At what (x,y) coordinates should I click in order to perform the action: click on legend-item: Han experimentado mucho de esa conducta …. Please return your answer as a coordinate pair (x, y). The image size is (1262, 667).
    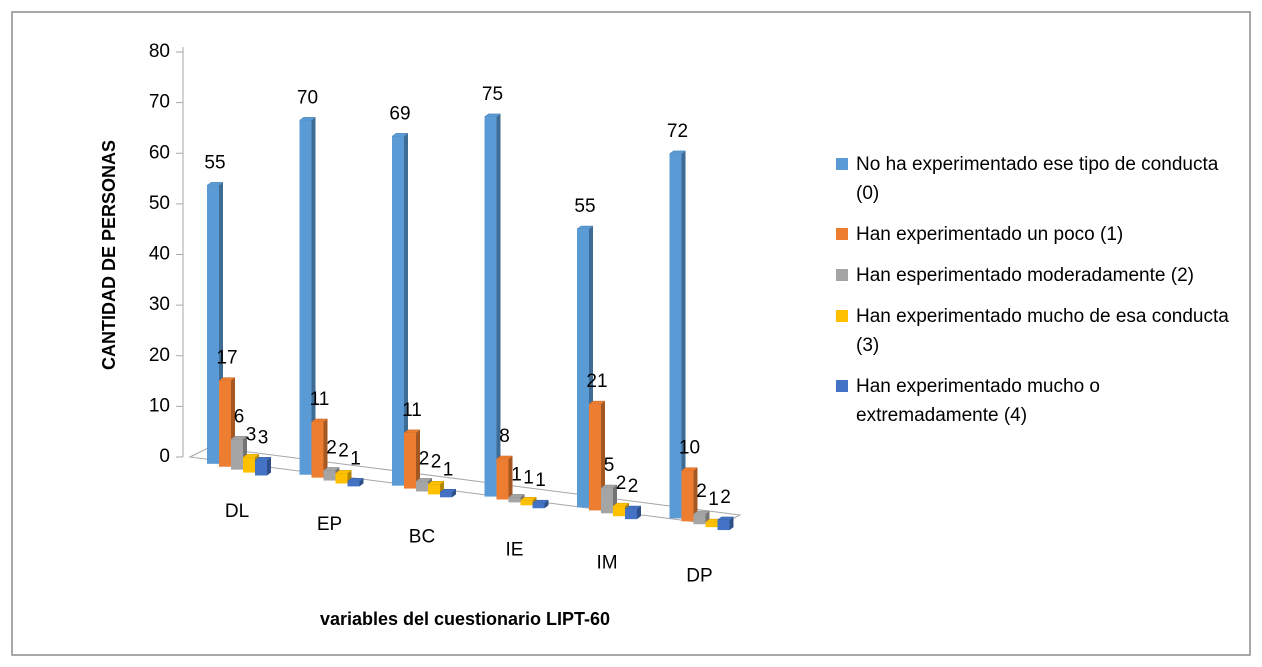
    Looking at the image, I should click on (1036, 331).